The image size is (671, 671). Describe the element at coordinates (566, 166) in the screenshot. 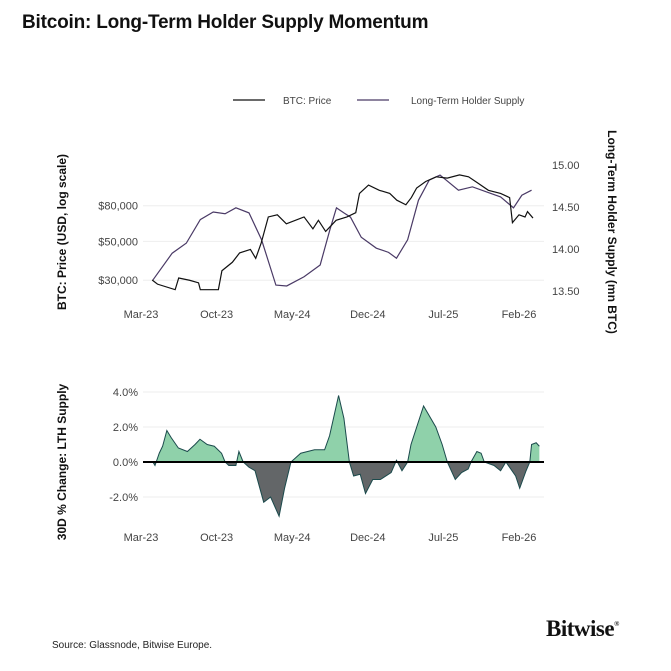

I see `right-tick-label: 15.00` at that location.